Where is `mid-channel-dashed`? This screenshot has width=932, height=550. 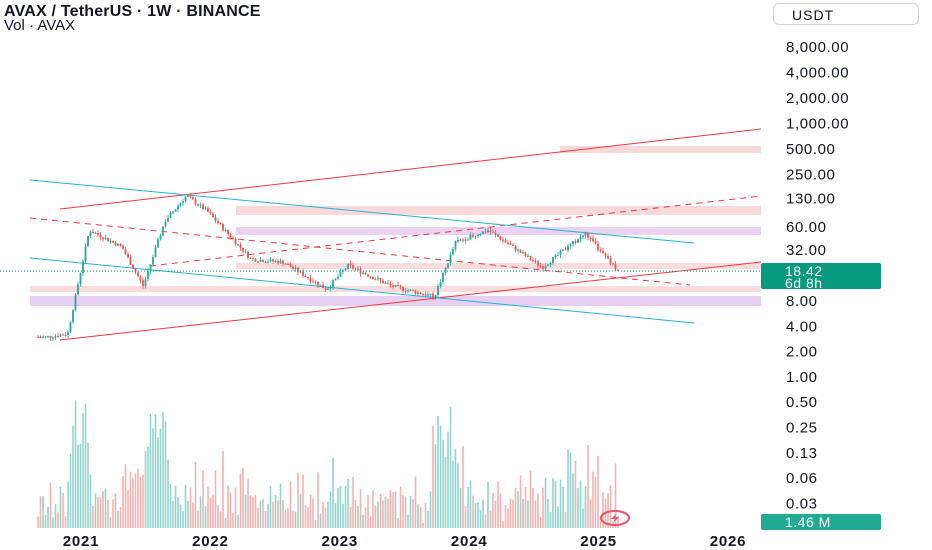 mid-channel-dashed is located at coordinates (455, 231).